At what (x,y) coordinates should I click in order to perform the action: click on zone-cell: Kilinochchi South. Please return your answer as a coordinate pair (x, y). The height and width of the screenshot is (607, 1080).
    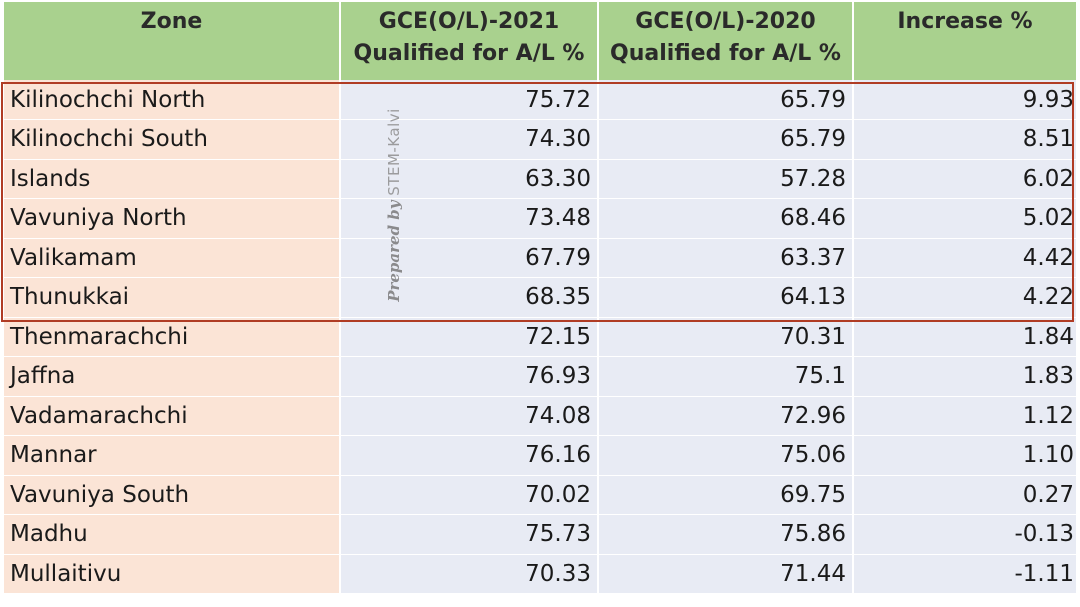
    Looking at the image, I should click on (172, 139).